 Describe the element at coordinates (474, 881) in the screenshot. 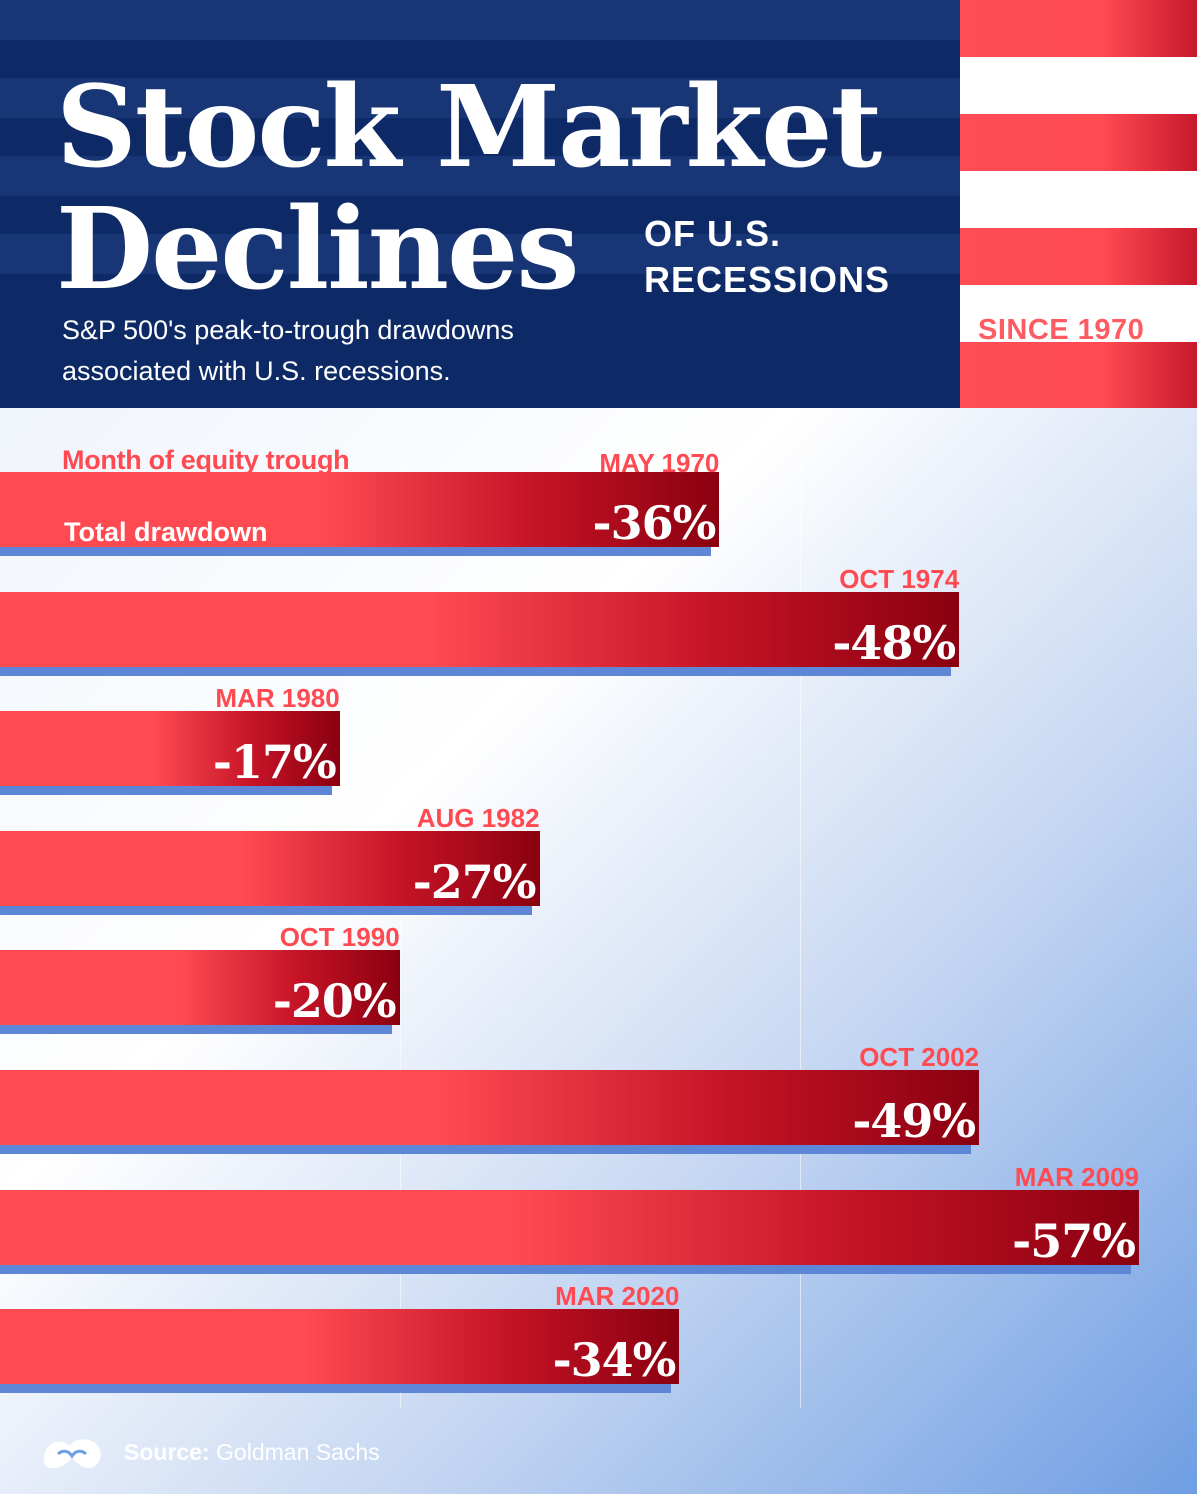

I see `bar-value-label: -27%` at that location.